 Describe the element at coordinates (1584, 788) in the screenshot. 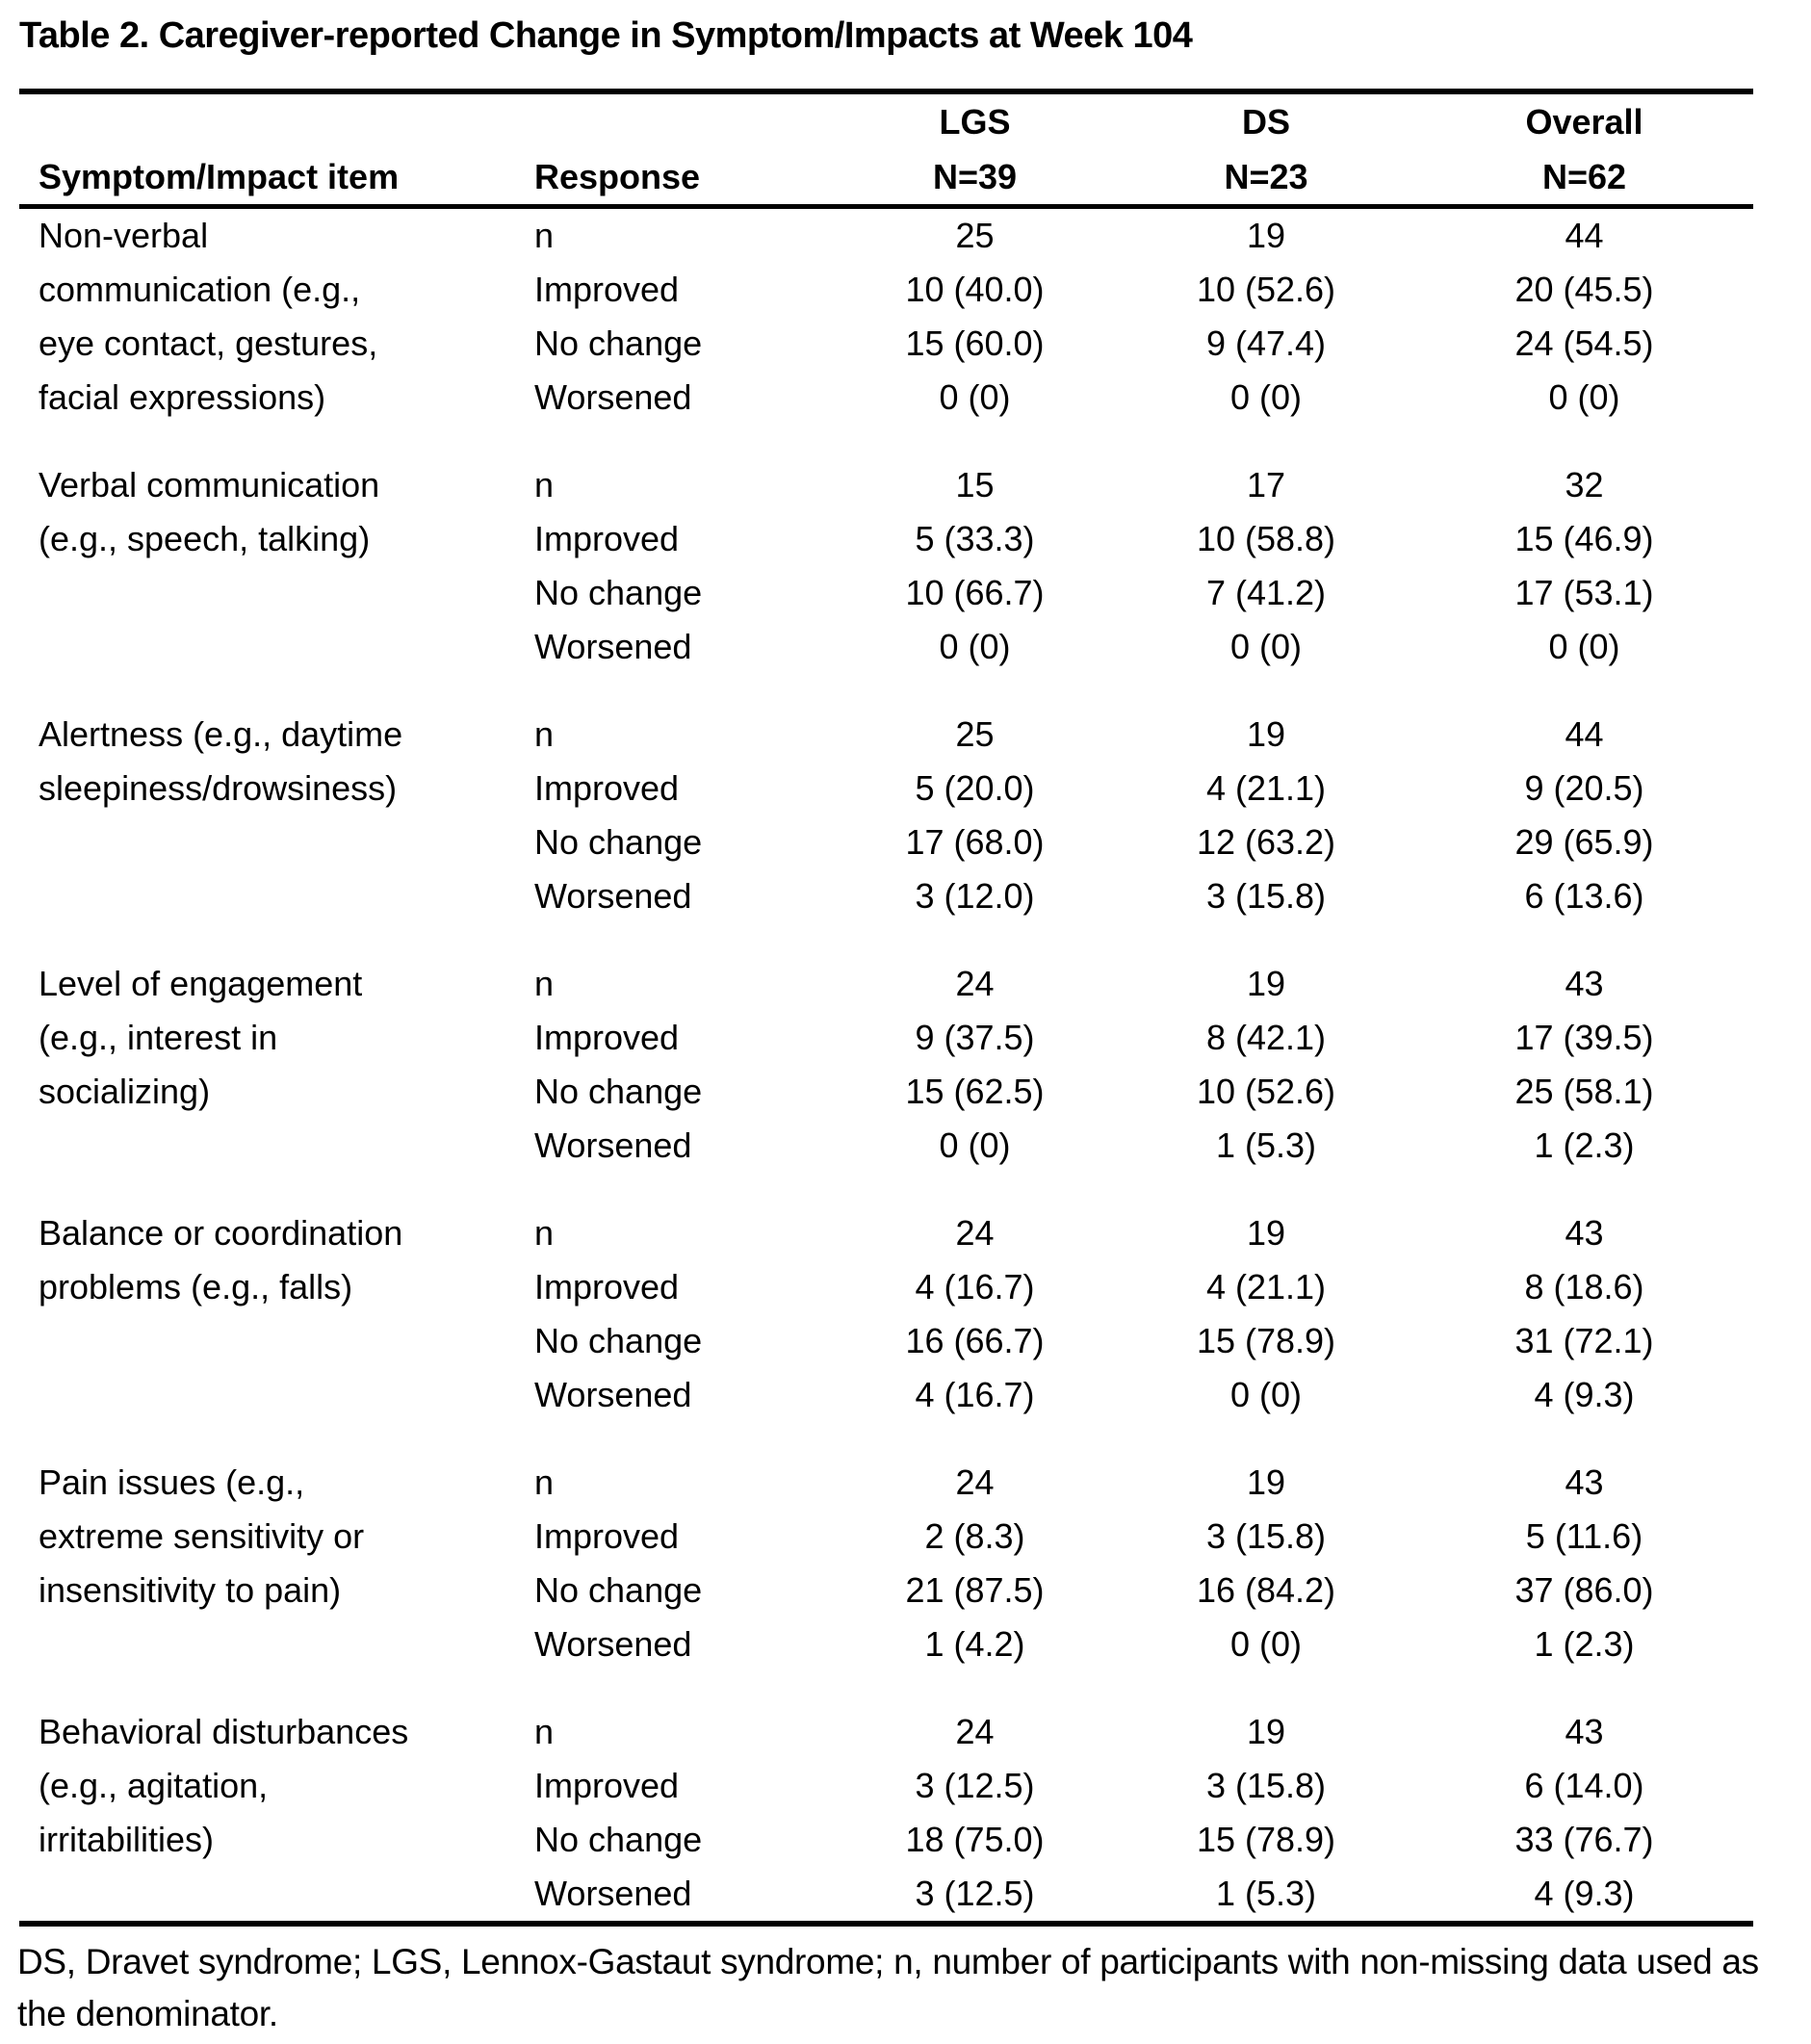

I see `value-cell-overall: 9 (20.5)` at that location.